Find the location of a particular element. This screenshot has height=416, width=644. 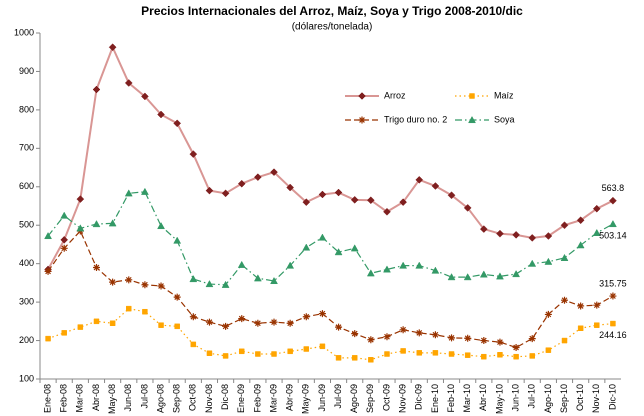

x-tick-label: Ago-09 is located at coordinates (354, 398).